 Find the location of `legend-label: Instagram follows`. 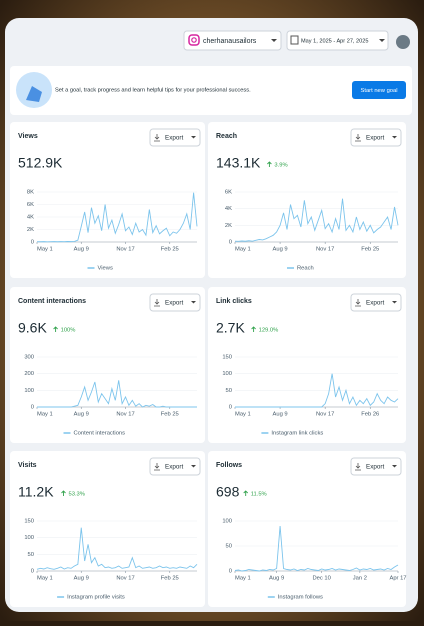

legend-label: Instagram follows is located at coordinates (300, 598).